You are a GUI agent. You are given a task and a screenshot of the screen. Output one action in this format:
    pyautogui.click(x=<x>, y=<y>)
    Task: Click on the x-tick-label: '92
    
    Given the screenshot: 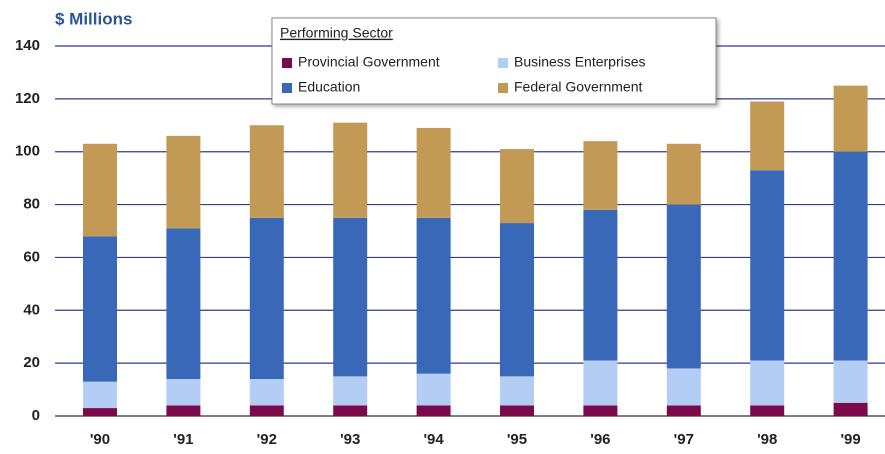 What is the action you would take?
    pyautogui.click(x=267, y=439)
    